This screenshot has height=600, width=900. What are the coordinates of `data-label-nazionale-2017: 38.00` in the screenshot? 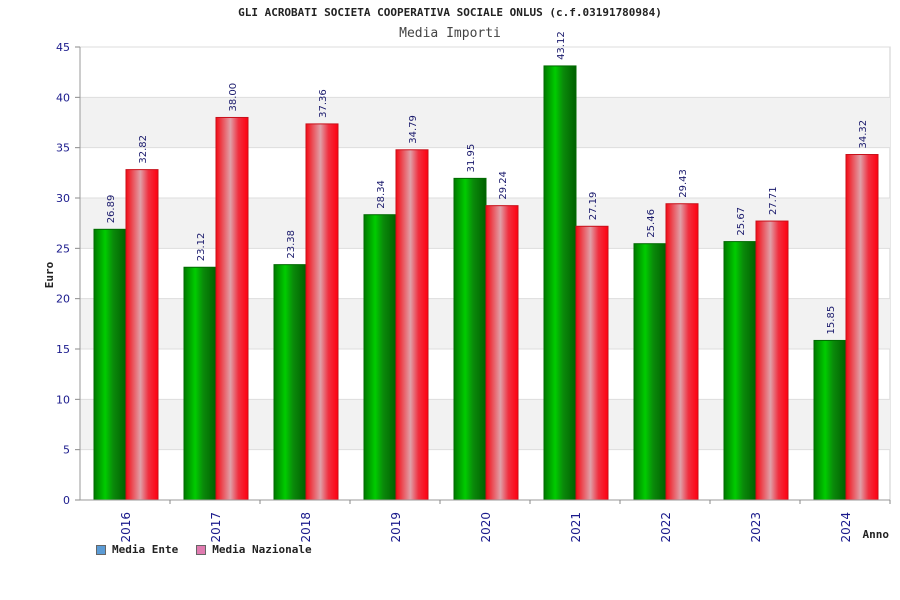 It's located at (233, 97).